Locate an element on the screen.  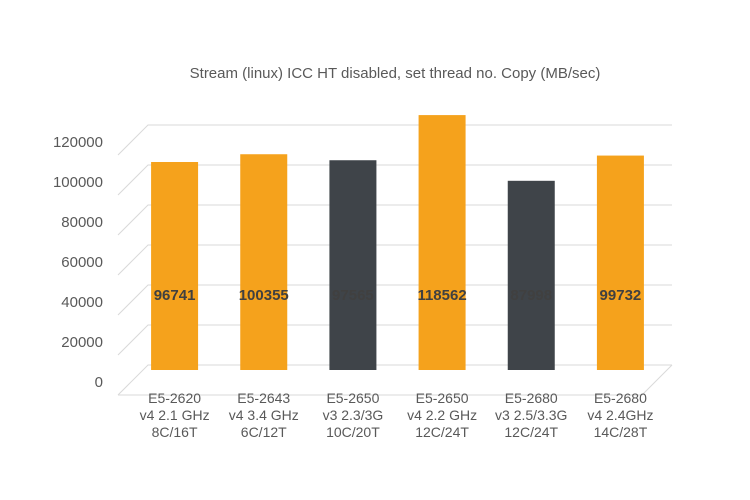
y-axis-tick-labels: 0 20000 40000 60000 80000 100000 120000 is located at coordinates (78, 262).